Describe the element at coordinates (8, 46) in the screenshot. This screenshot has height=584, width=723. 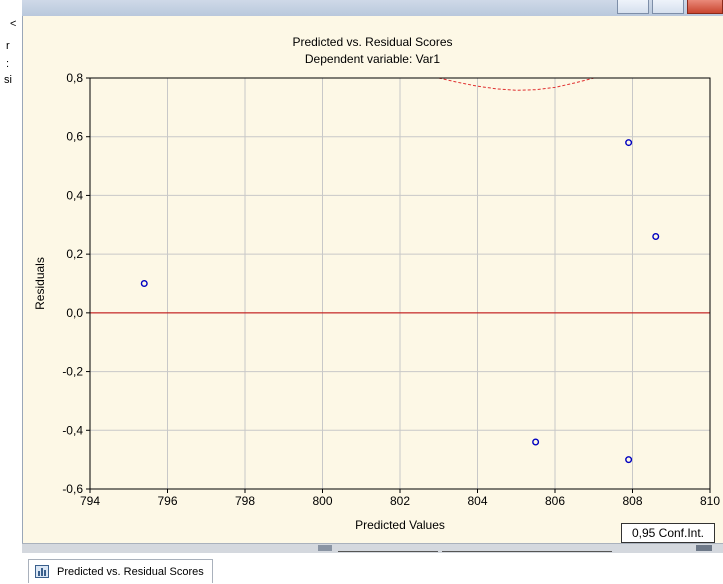
I see `left-glyph-2: r` at that location.